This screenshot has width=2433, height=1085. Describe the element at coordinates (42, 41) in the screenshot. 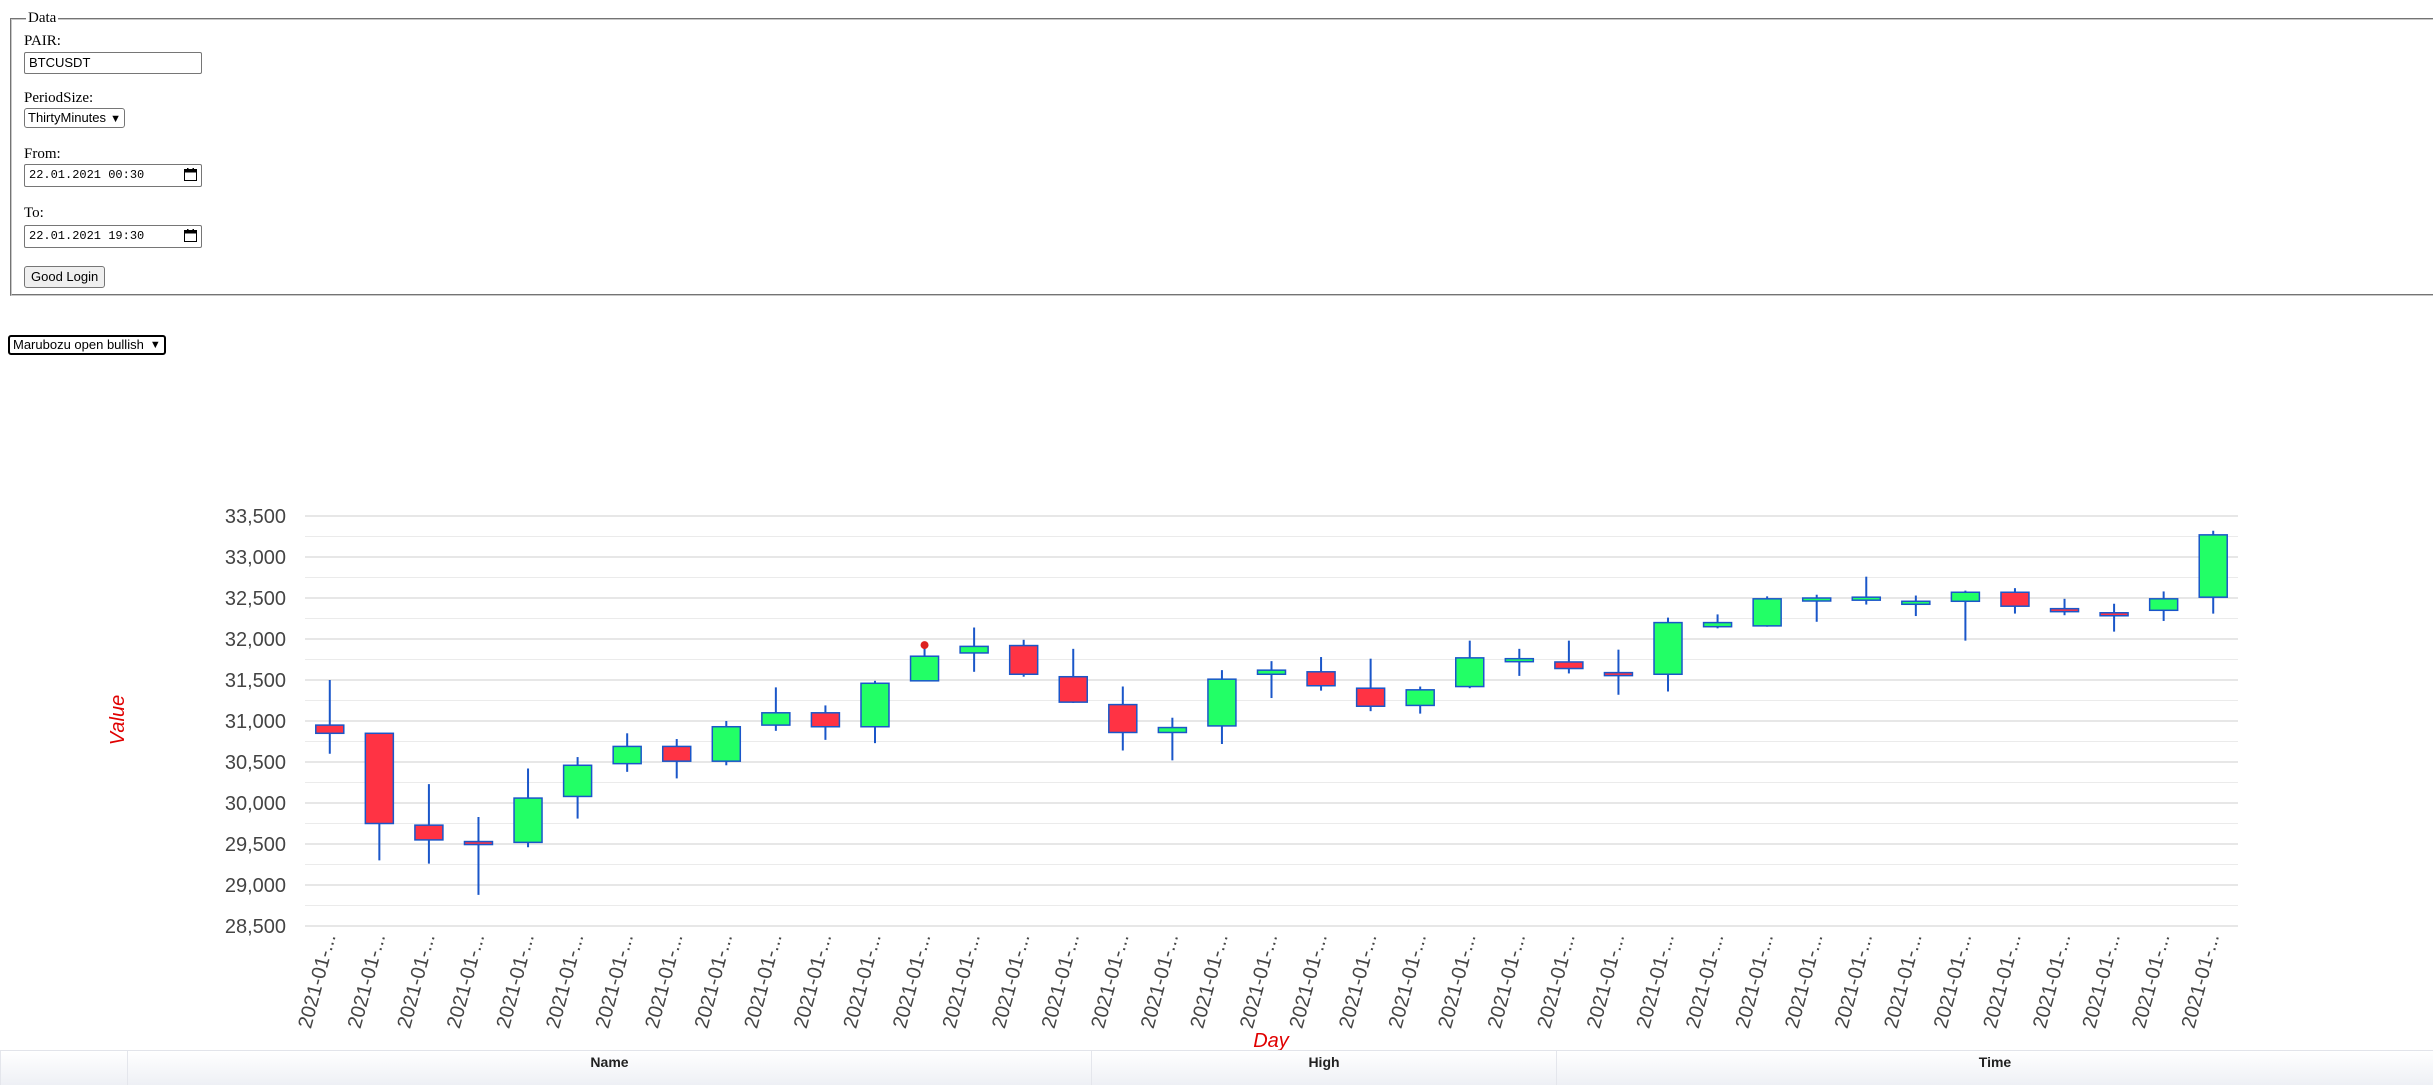

I see `pair-label: PAIR:` at that location.